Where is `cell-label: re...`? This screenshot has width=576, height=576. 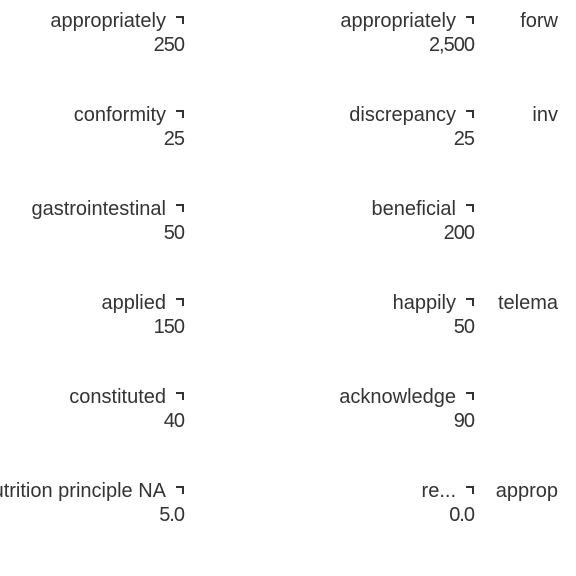 cell-label: re... is located at coordinates (438, 491).